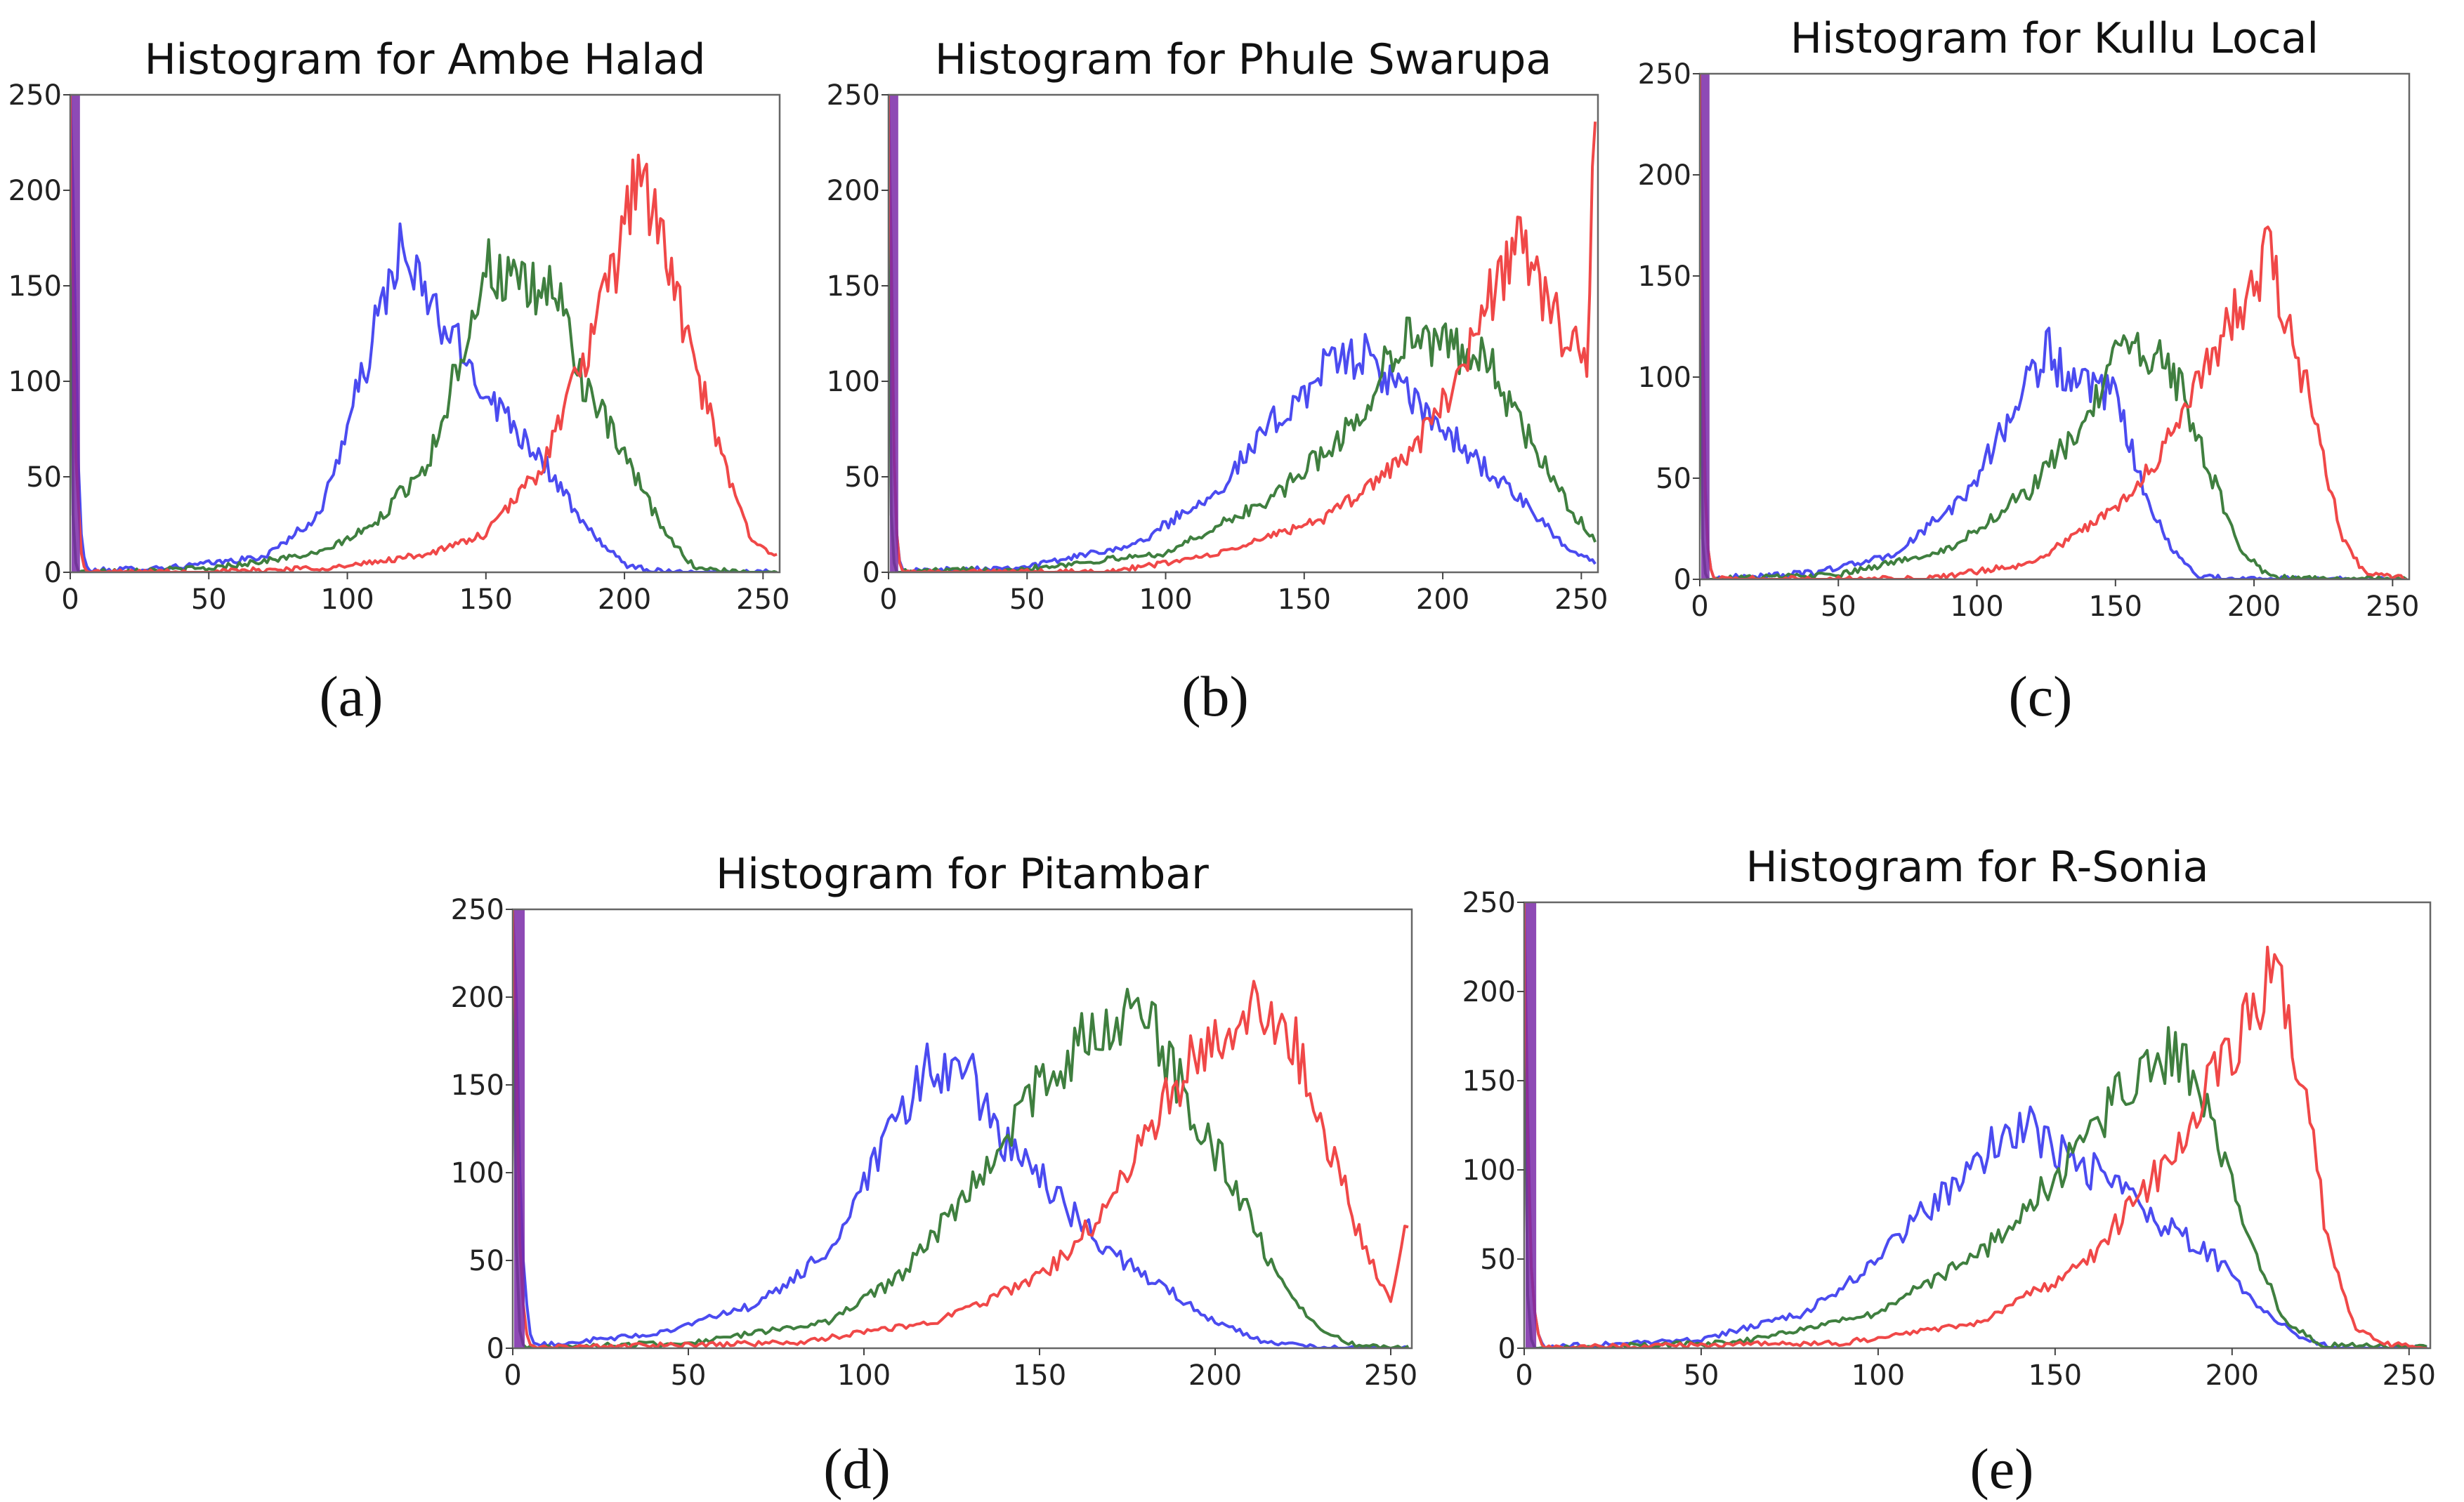  Describe the element at coordinates (853, 286) in the screenshot. I see `y-tick-label-b: 150` at that location.